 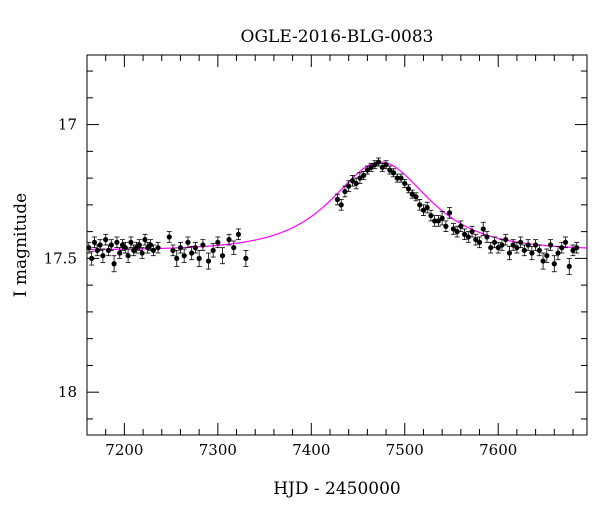 I want to click on chart-title: OGLE-2016-BLG-0083, so click(x=337, y=37).